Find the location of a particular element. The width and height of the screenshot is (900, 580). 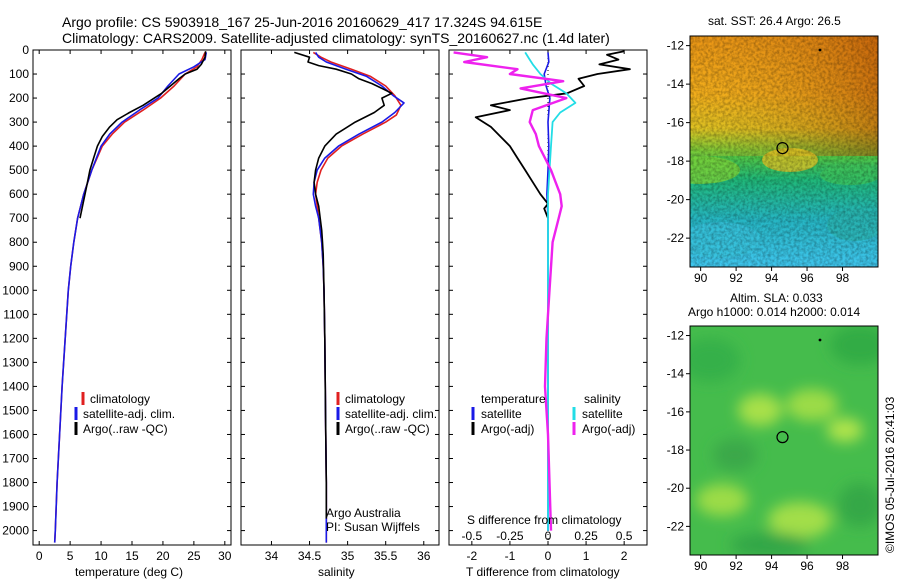

depth-tick-label: 300 is located at coordinates (19, 122).